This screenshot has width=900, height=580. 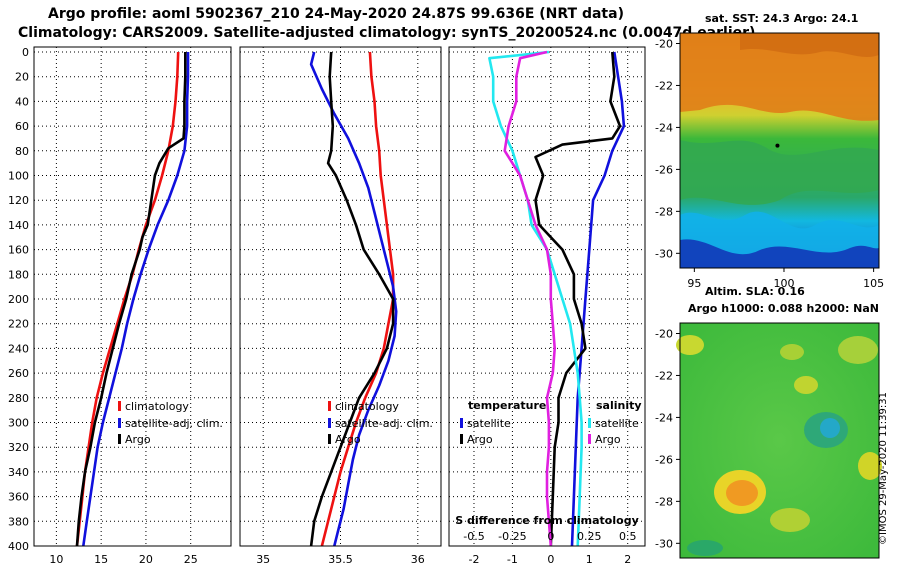 I want to click on y-tick-label: 280, so click(x=18, y=398).